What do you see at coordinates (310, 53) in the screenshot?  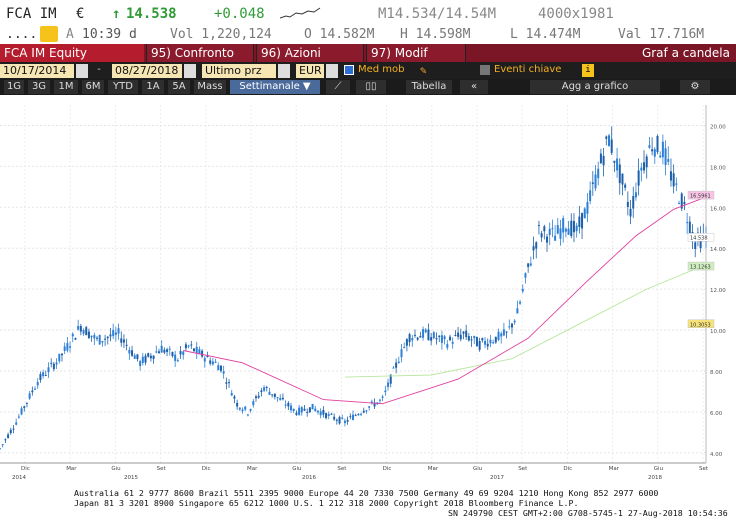 I see `actions-menu: 96) Azioni` at bounding box center [310, 53].